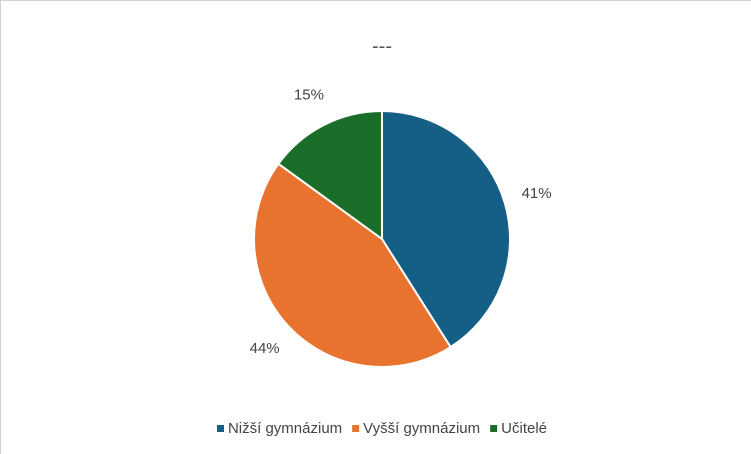 The image size is (751, 454). Describe the element at coordinates (537, 193) in the screenshot. I see `data-label: 41%` at that location.